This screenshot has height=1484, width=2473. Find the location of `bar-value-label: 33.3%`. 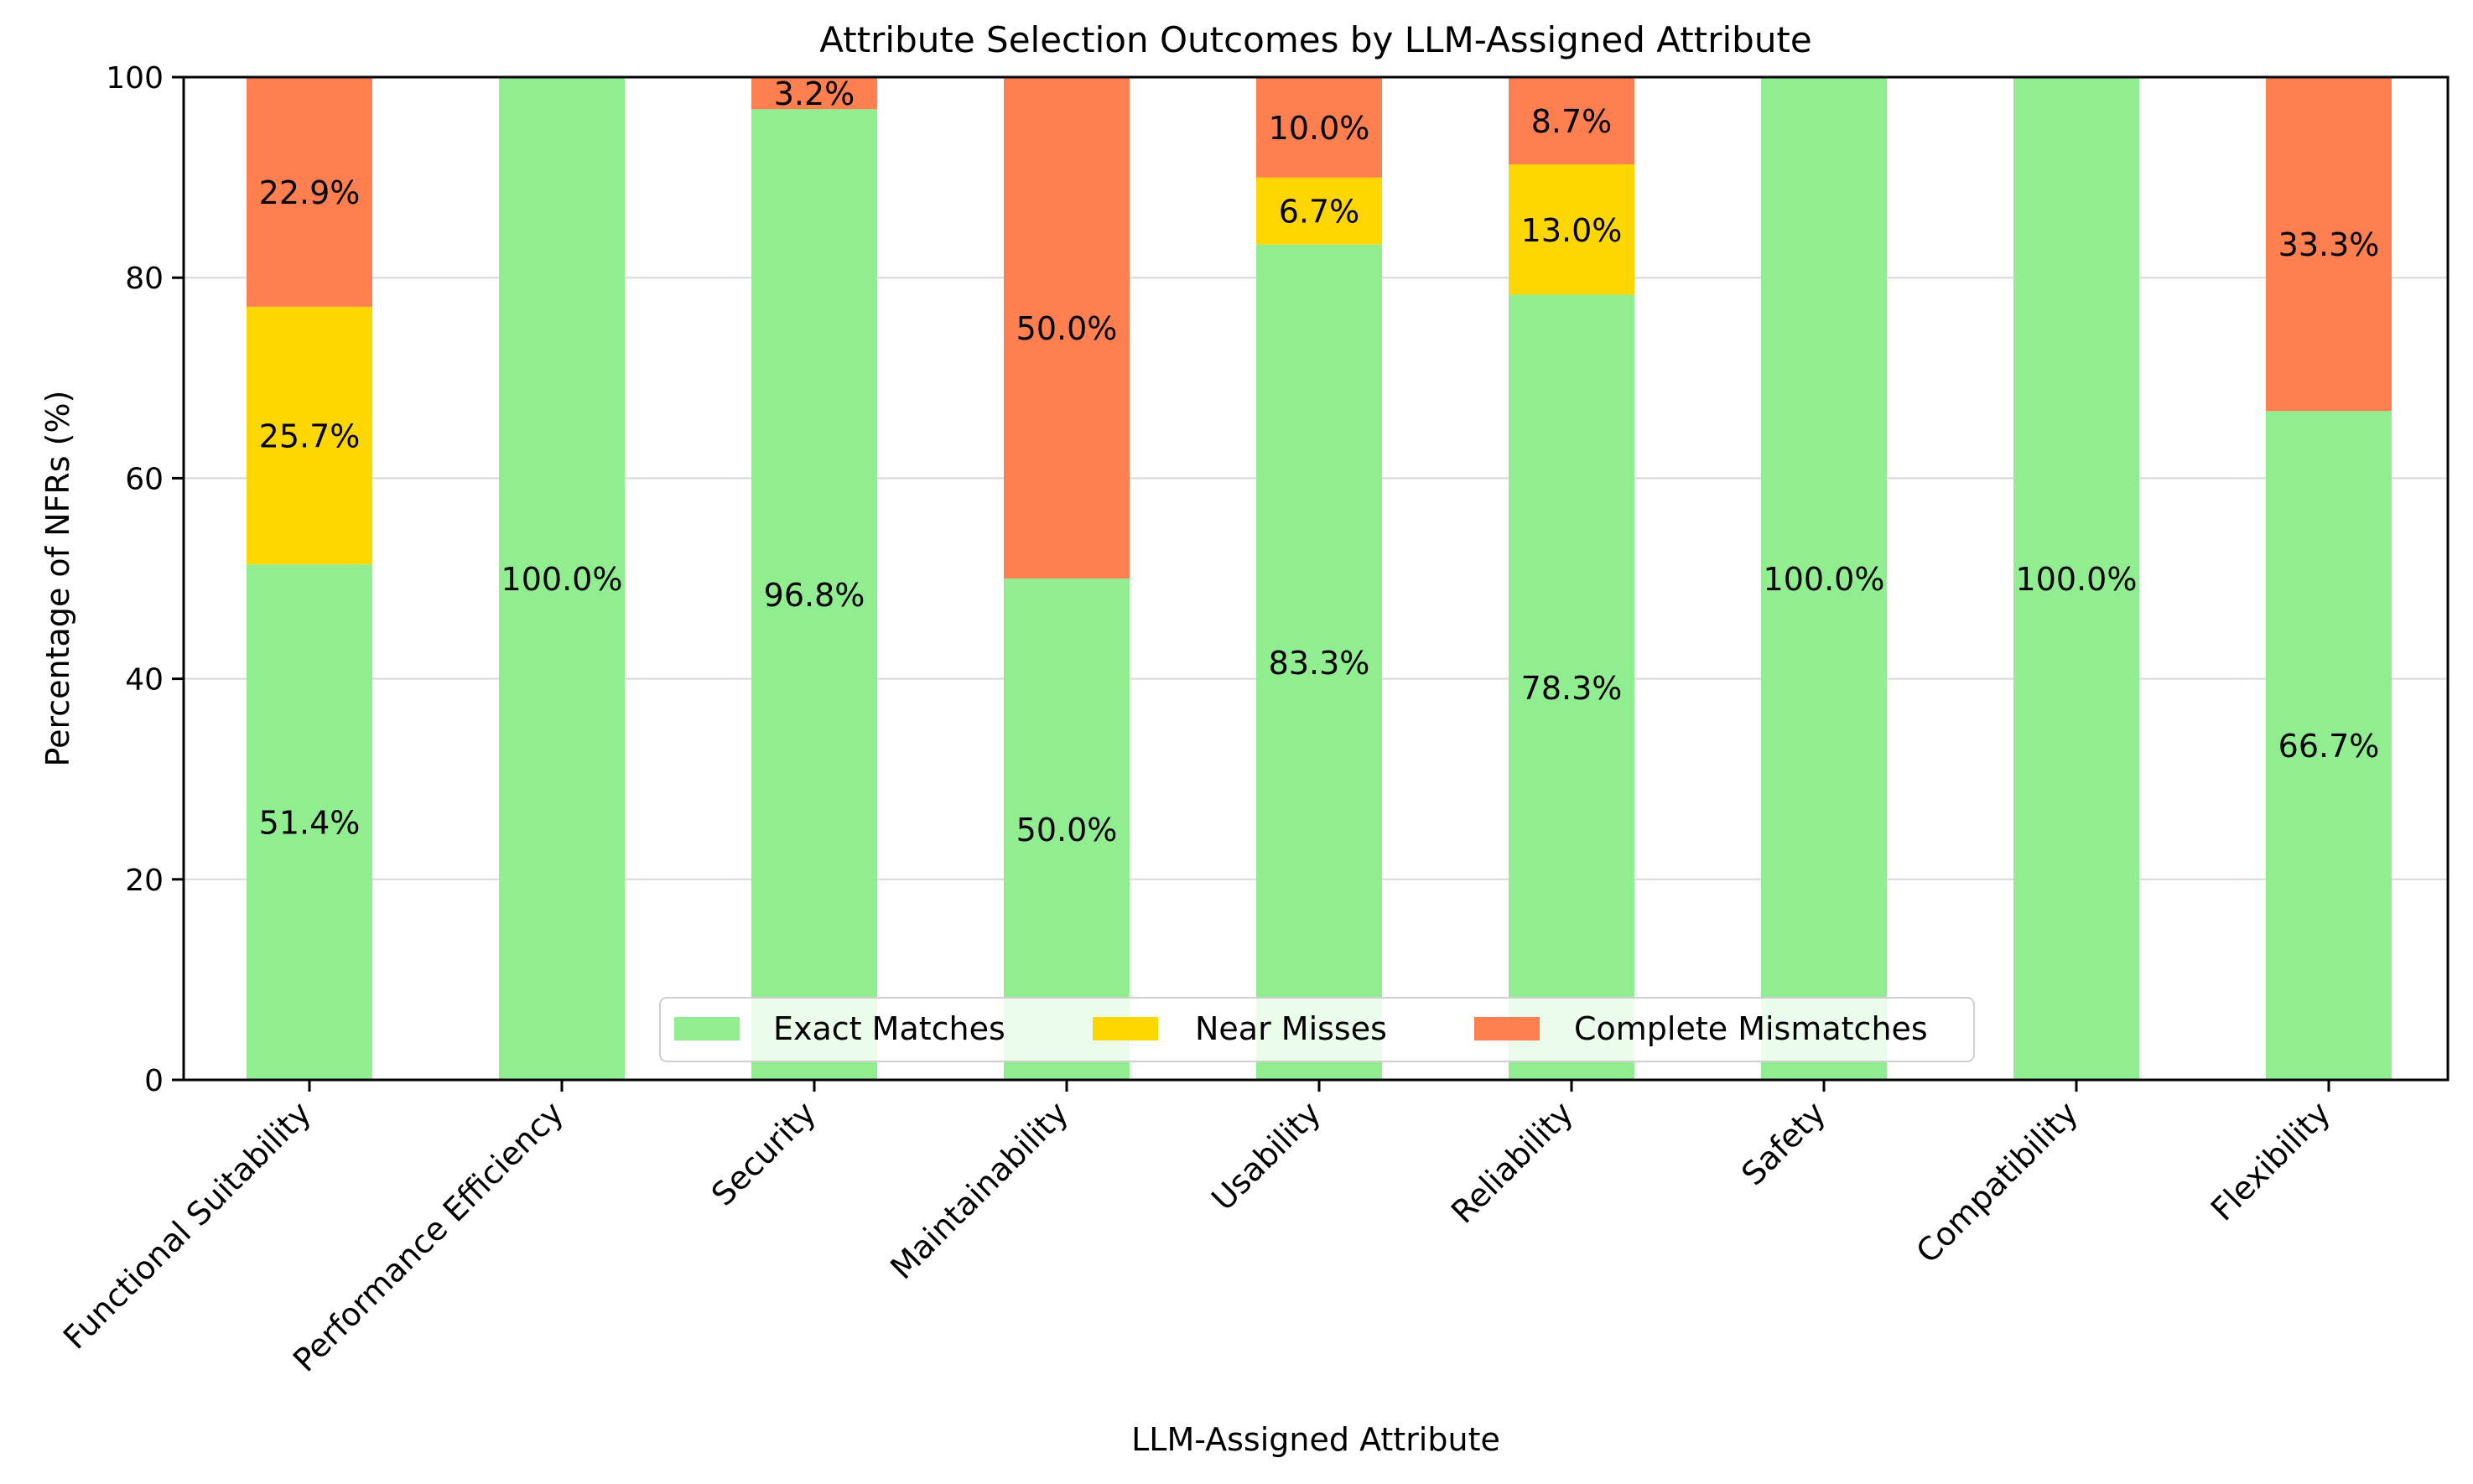

bar-value-label: 33.3% is located at coordinates (2329, 244).